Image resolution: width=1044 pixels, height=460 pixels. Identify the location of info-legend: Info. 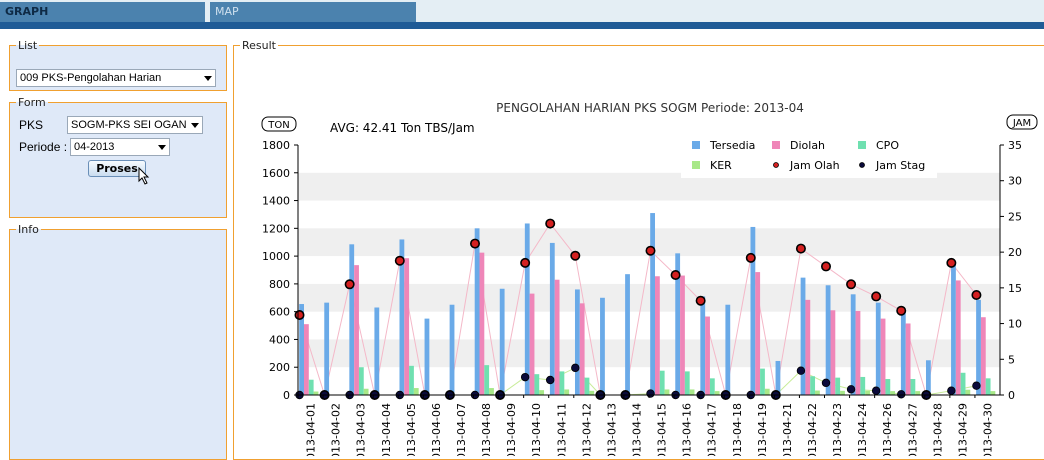
(28, 229).